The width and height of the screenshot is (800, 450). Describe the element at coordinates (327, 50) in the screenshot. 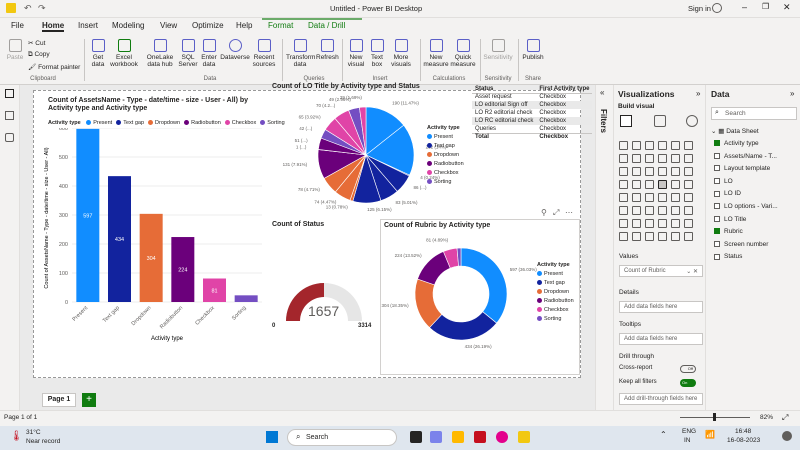

I see `refresh-button: Refresh` at that location.